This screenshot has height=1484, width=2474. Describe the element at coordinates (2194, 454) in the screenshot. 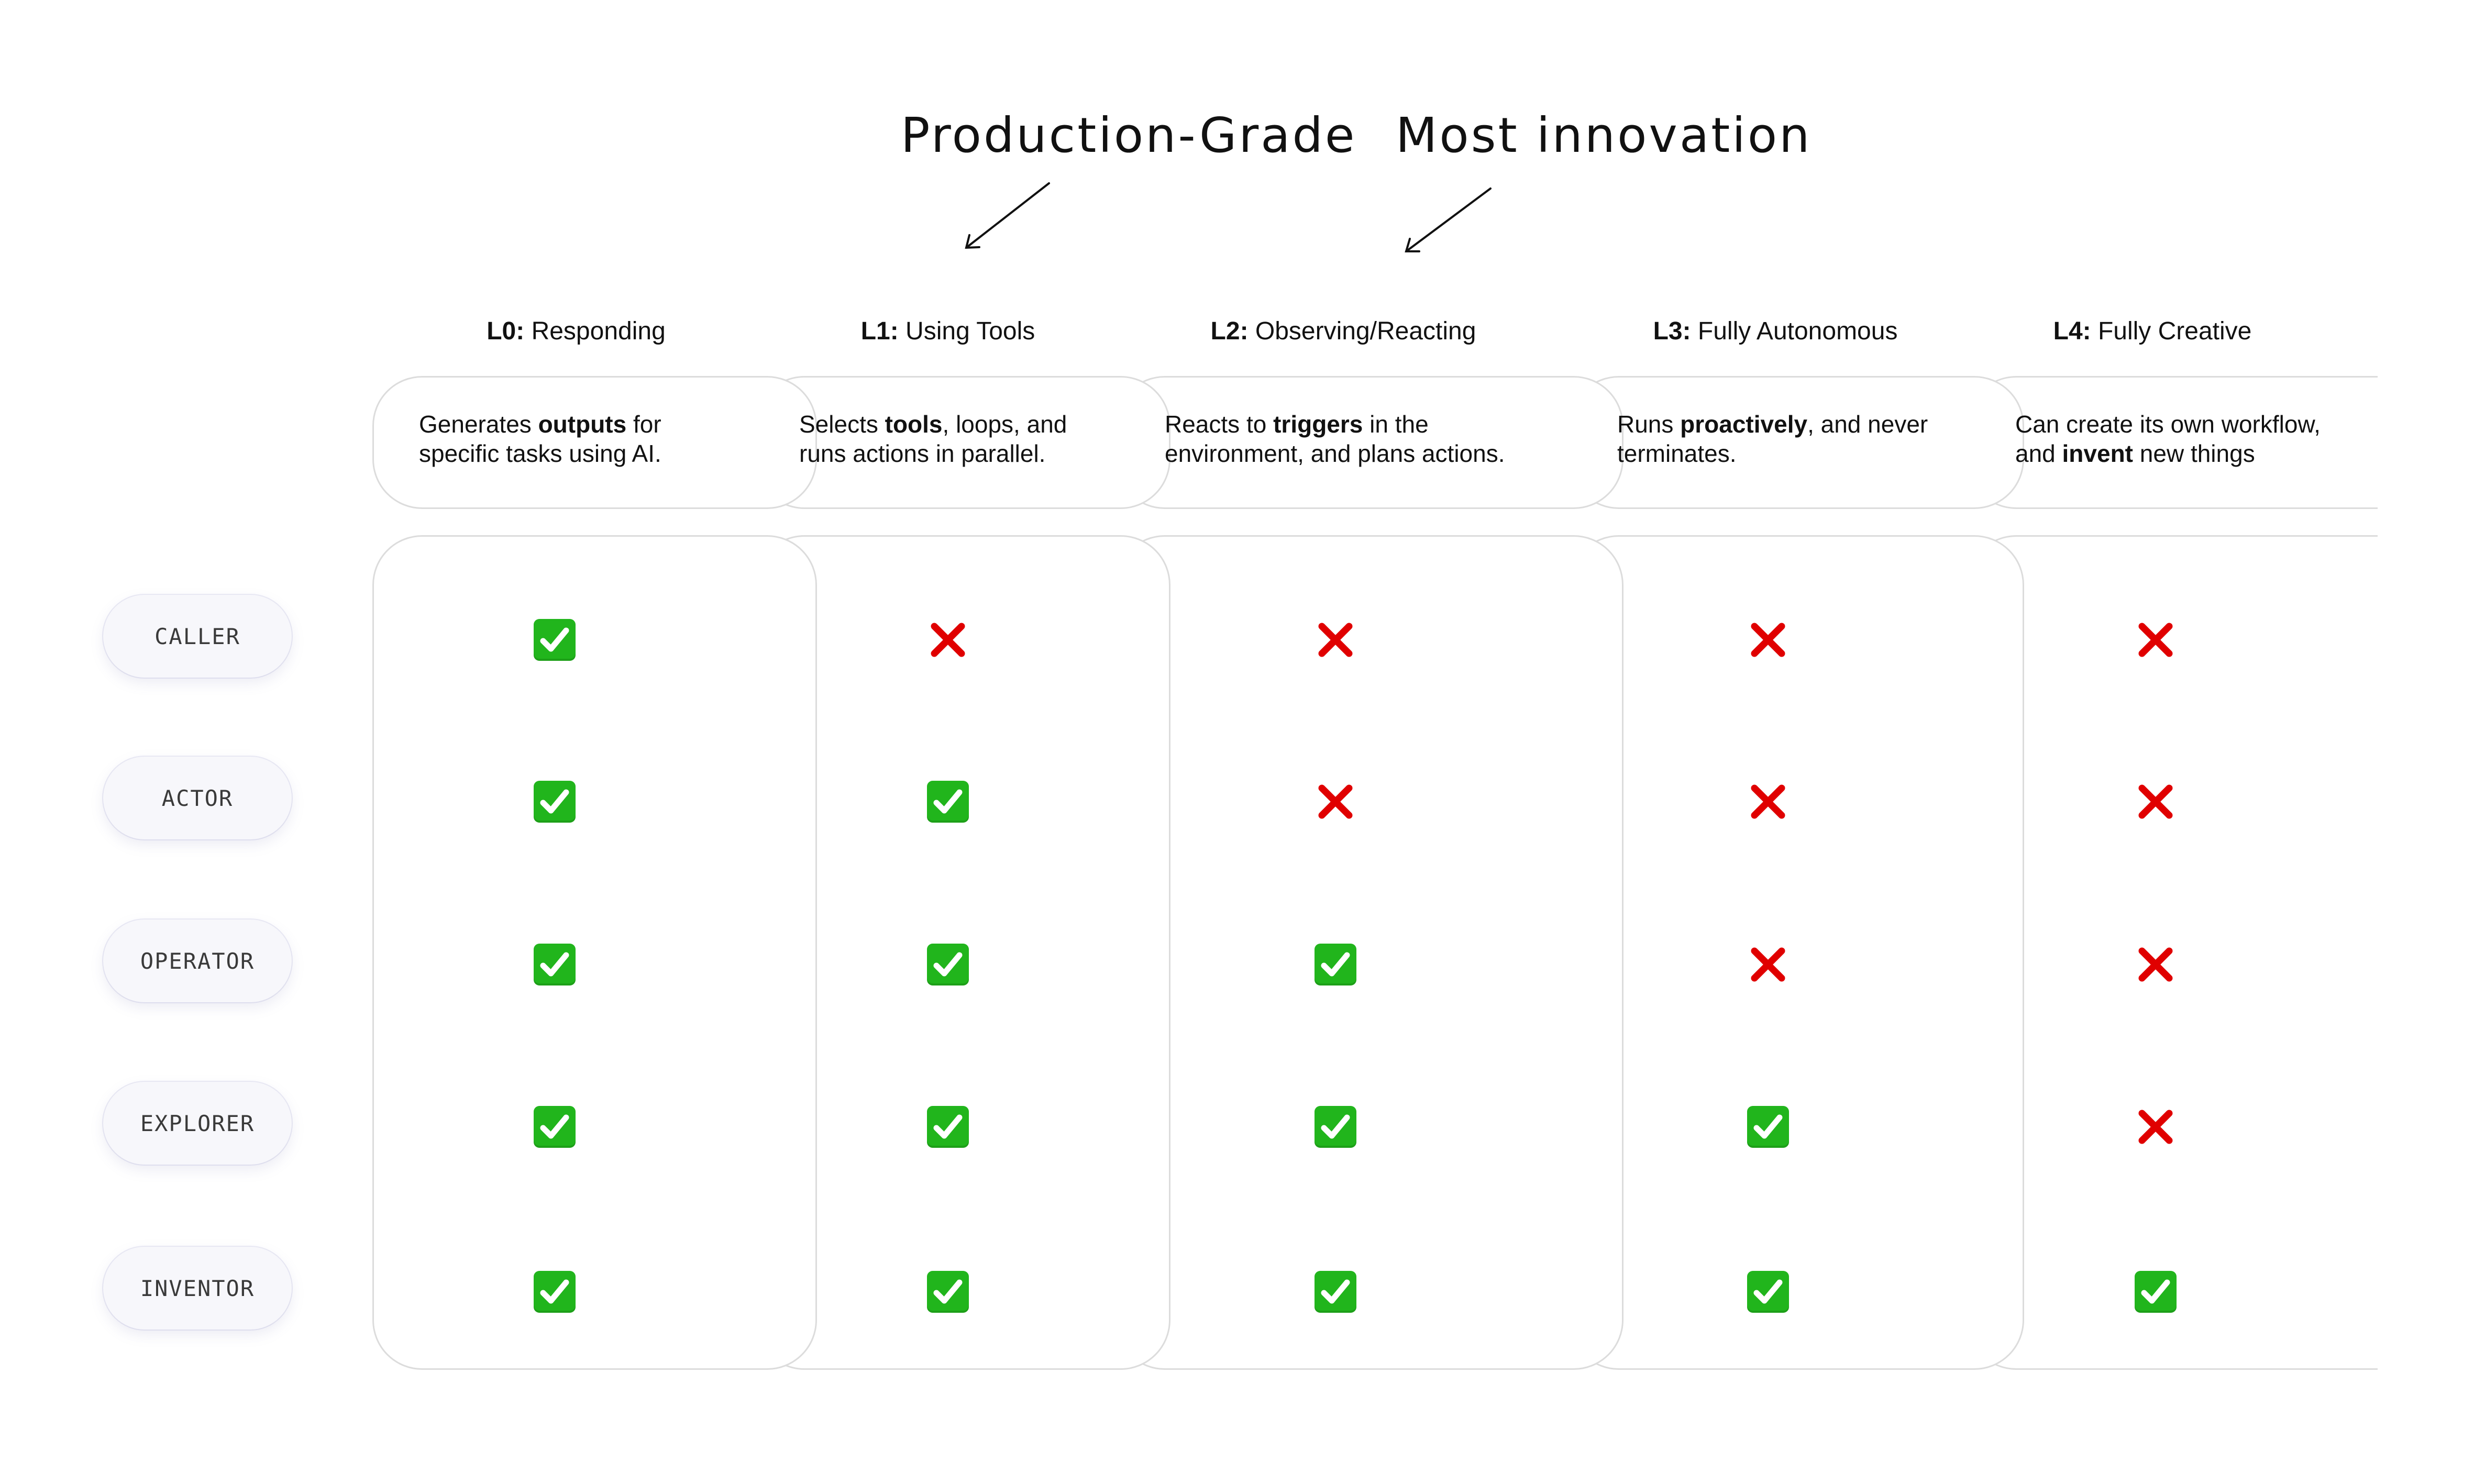

I see `description-text: new things` at that location.